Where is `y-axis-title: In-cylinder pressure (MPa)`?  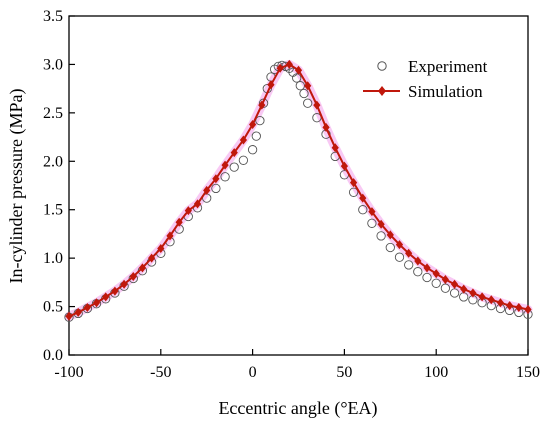
y-axis-title: In-cylinder pressure (MPa) is located at coordinates (16, 186).